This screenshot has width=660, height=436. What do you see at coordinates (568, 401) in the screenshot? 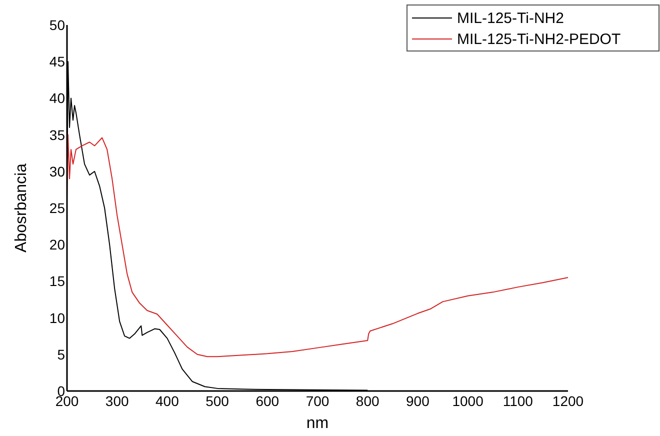
I see `x-tick-label: 1200` at bounding box center [568, 401].